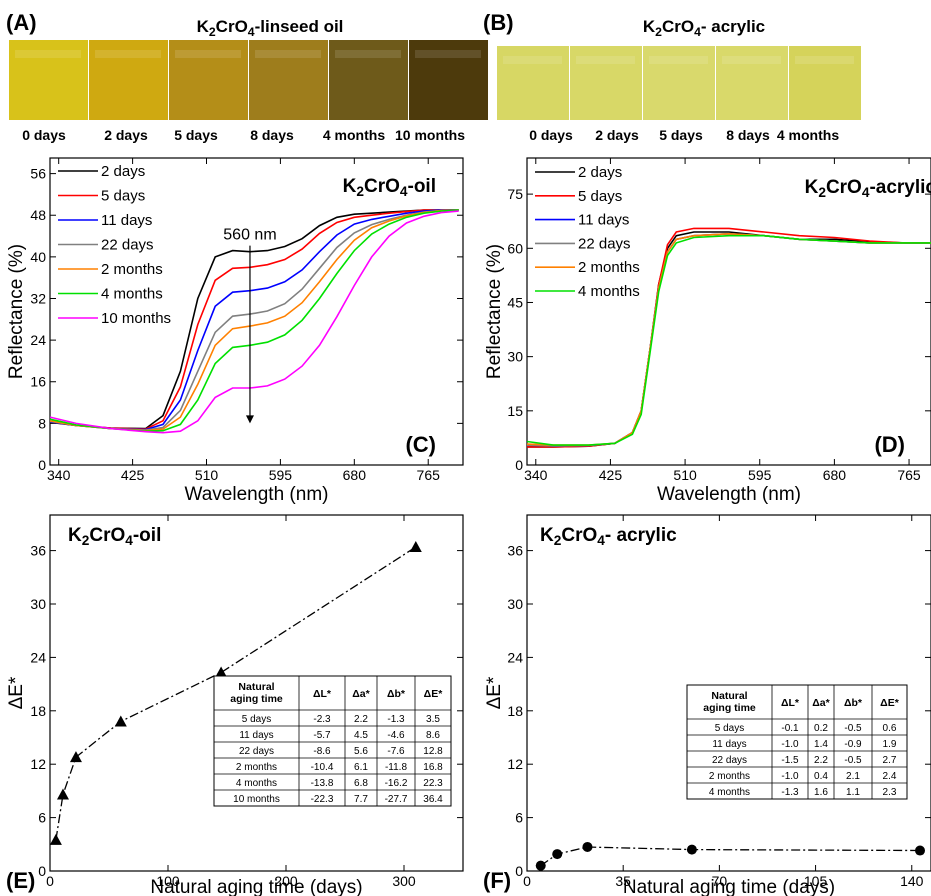 This screenshot has width=931, height=896. Describe the element at coordinates (498, 22) in the screenshot. I see `panel-label: (B)` at that location.